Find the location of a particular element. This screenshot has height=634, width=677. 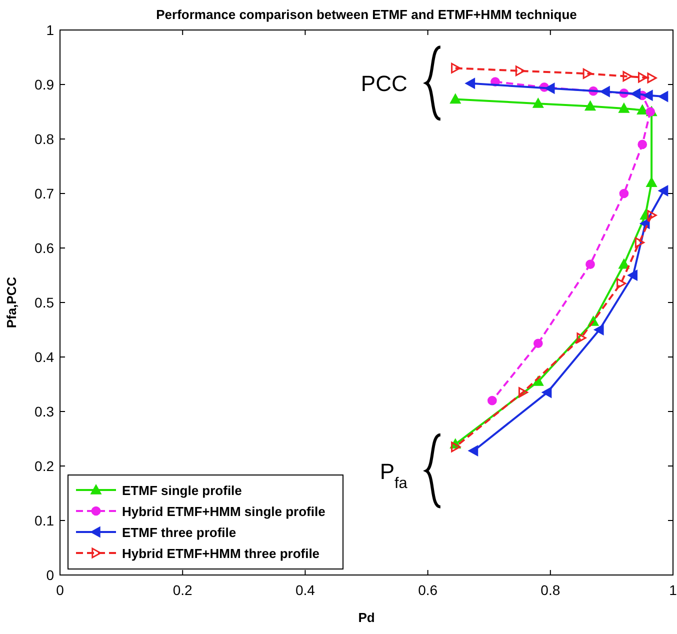

y-tick-label: 0.9 is located at coordinates (44, 84).